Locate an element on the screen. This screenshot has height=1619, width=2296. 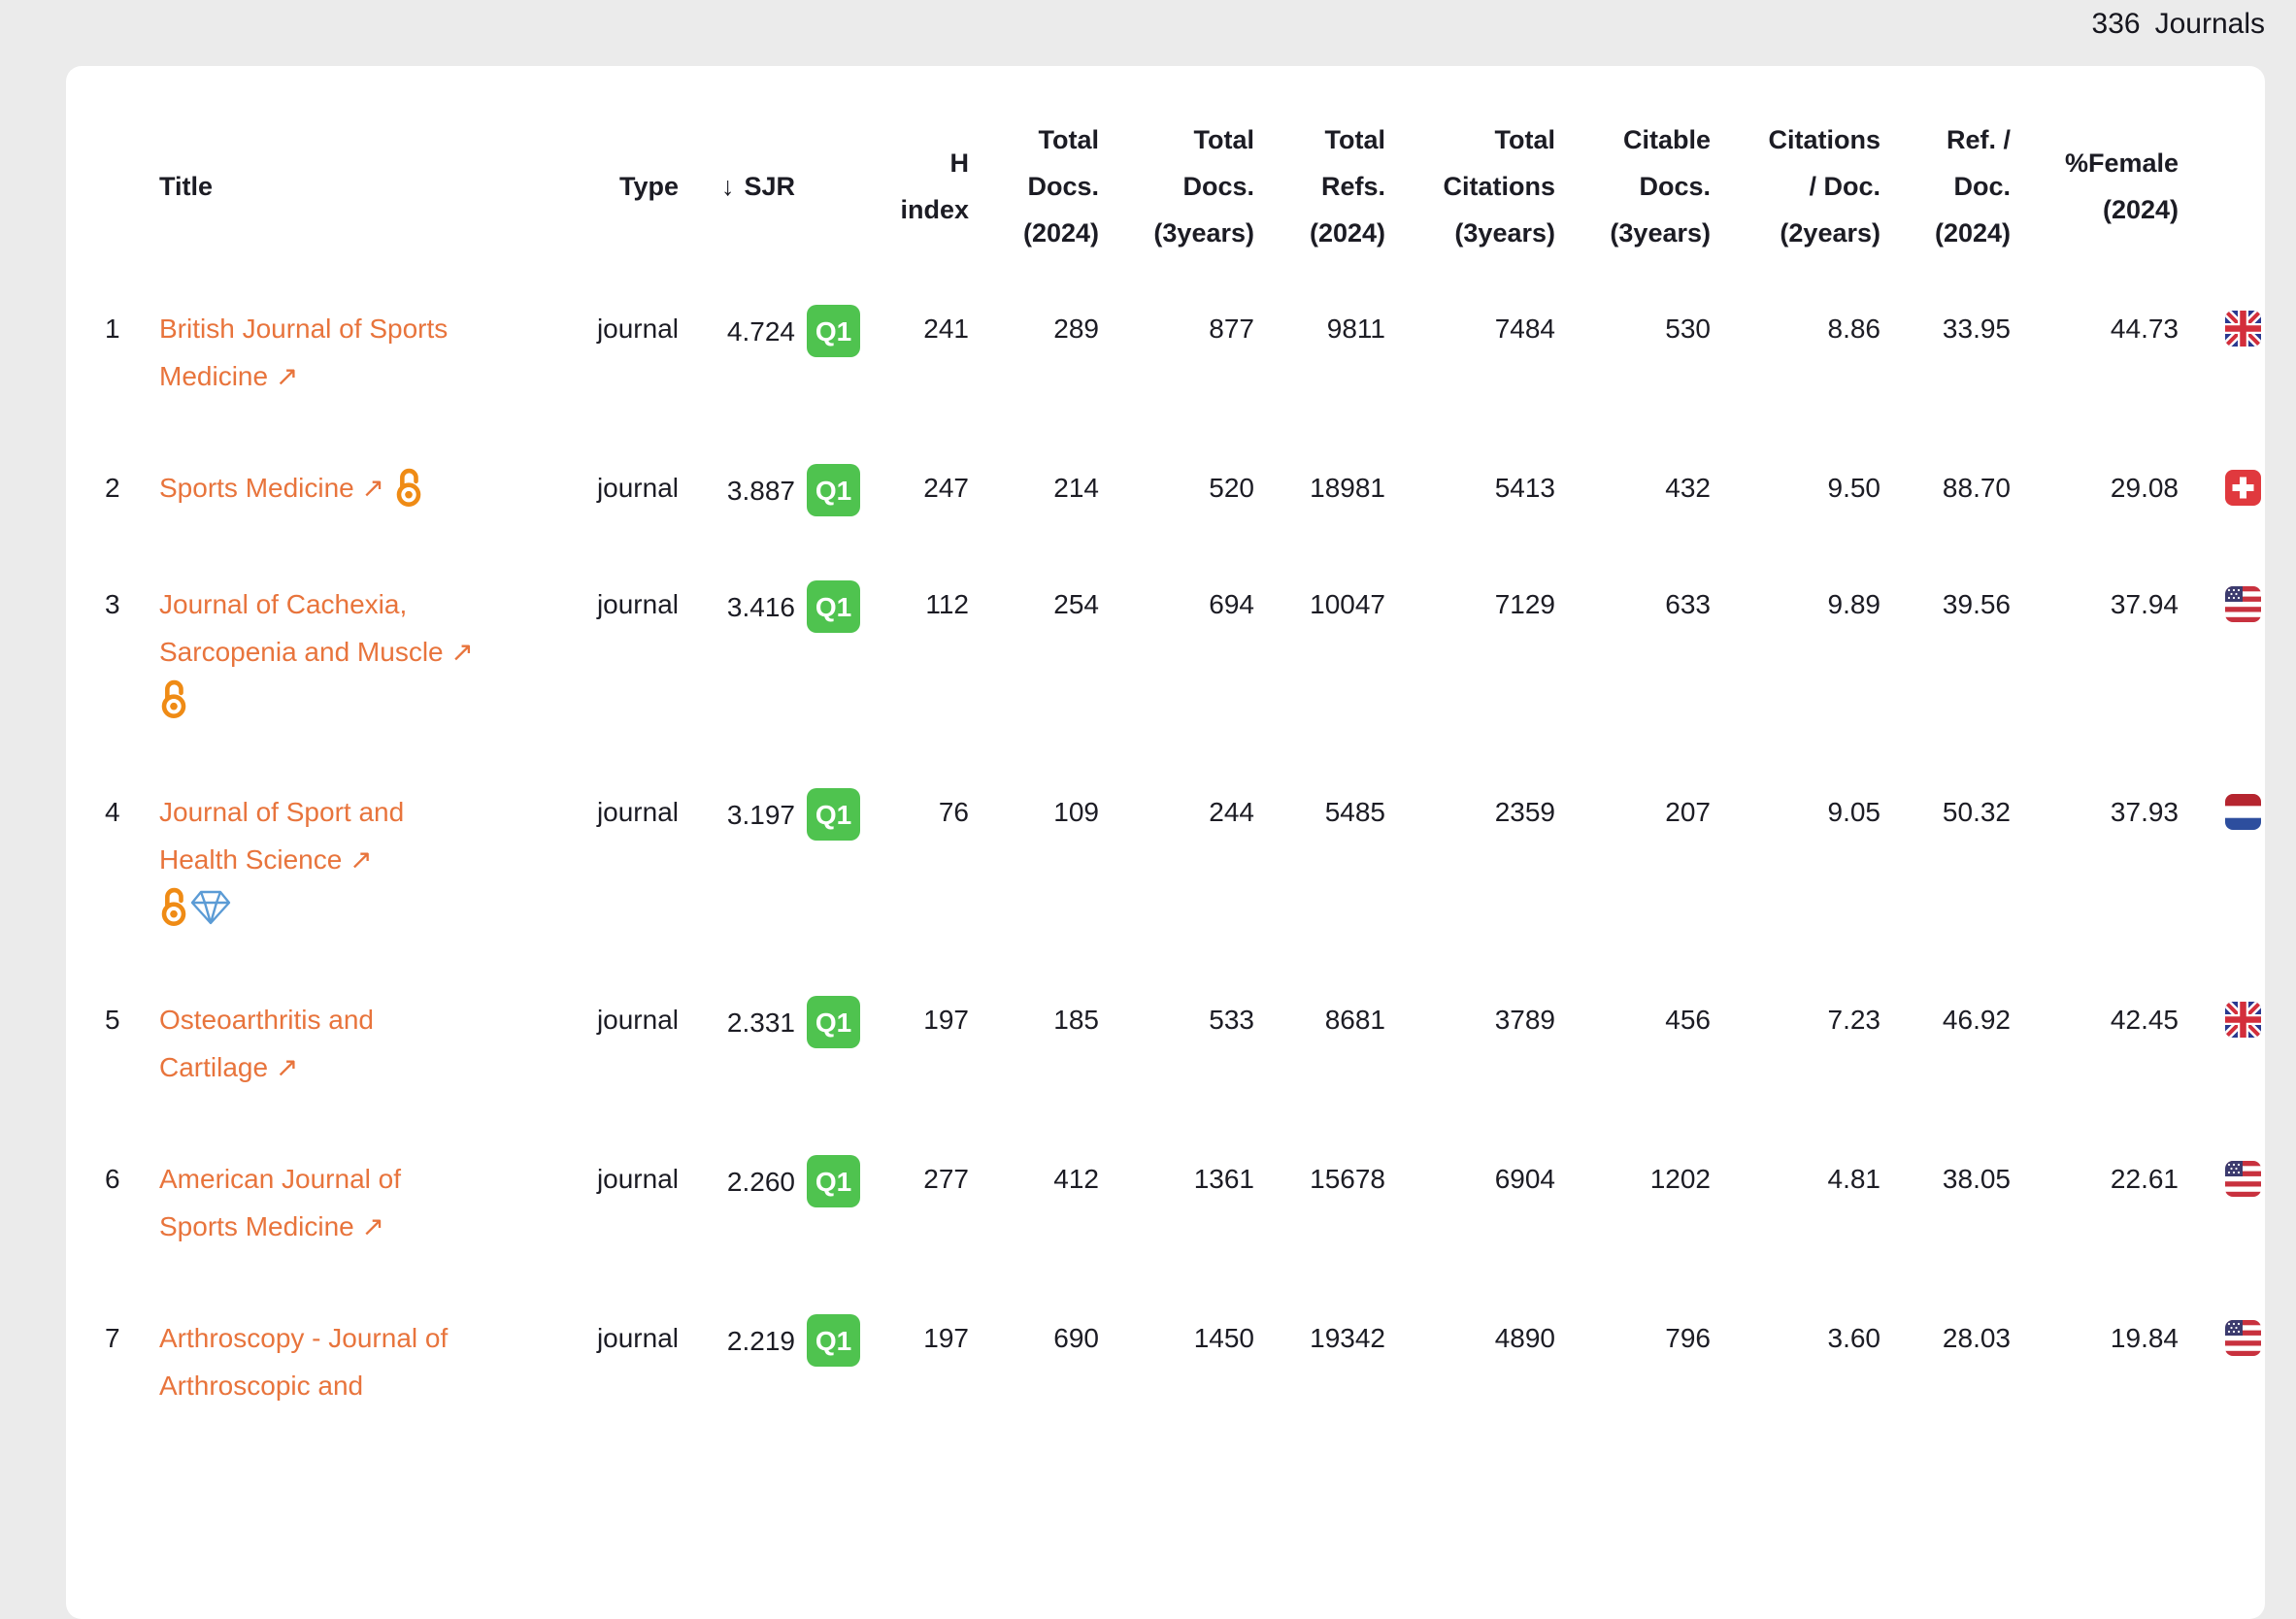
total-docs-3years-value: 1361 is located at coordinates (1223, 1179).